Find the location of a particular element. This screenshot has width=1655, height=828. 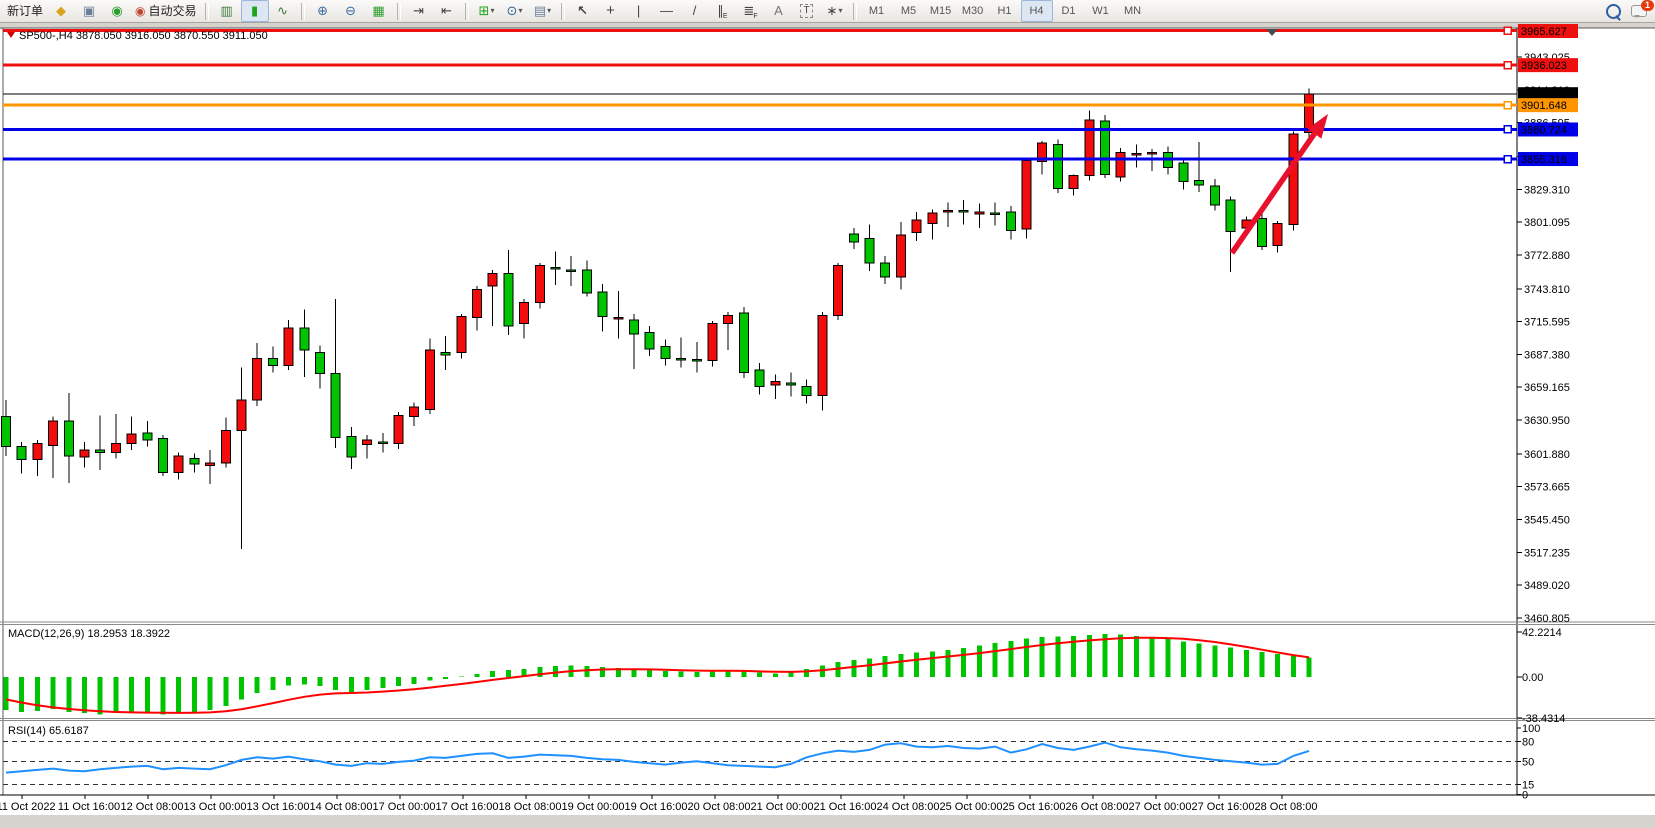

tf-m30-button: M30 is located at coordinates (972, 11).